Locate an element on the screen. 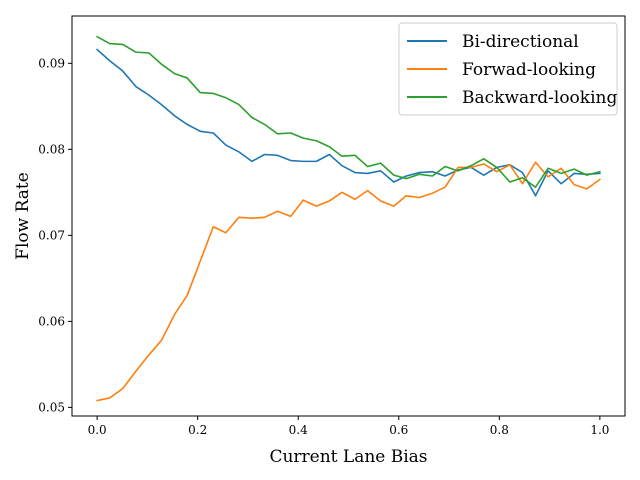  x-tick-label: 1.0 is located at coordinates (599, 430).